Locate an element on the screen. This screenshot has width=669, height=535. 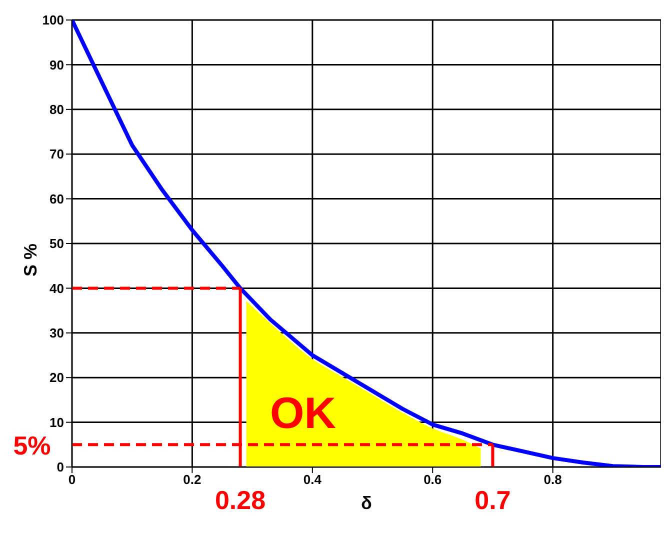
x-tick-label: 0.8 is located at coordinates (553, 480).